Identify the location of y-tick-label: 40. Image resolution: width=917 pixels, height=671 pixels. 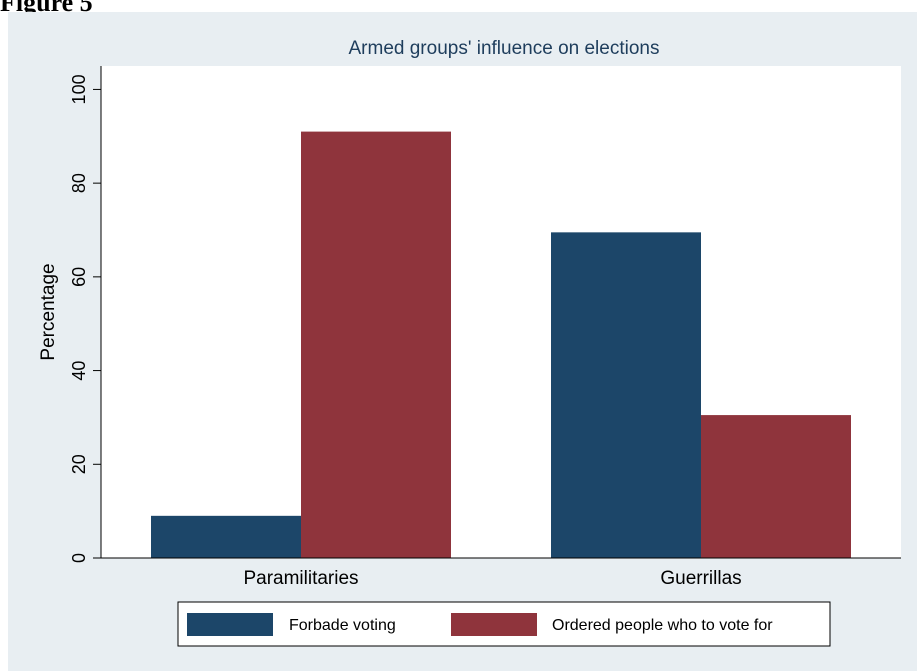
(79, 371).